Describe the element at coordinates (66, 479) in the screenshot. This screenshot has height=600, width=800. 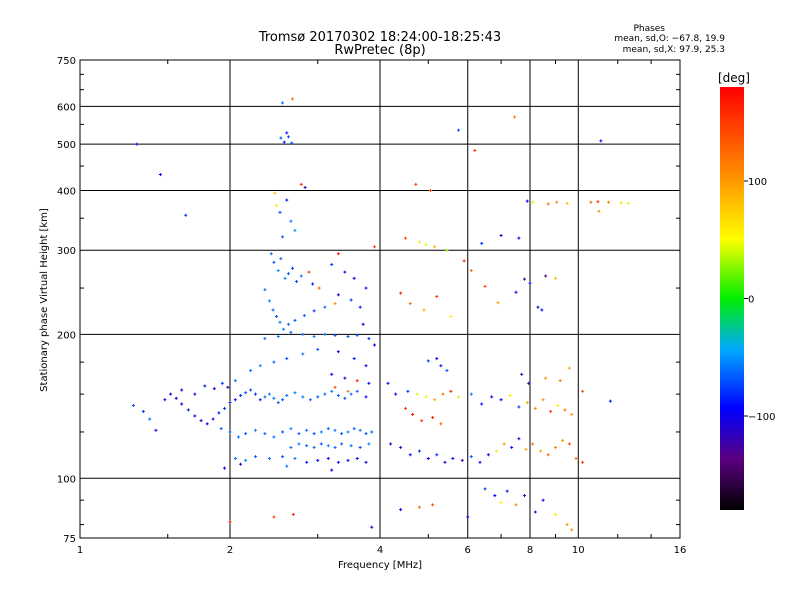
I see `y-tick-label: 100` at that location.